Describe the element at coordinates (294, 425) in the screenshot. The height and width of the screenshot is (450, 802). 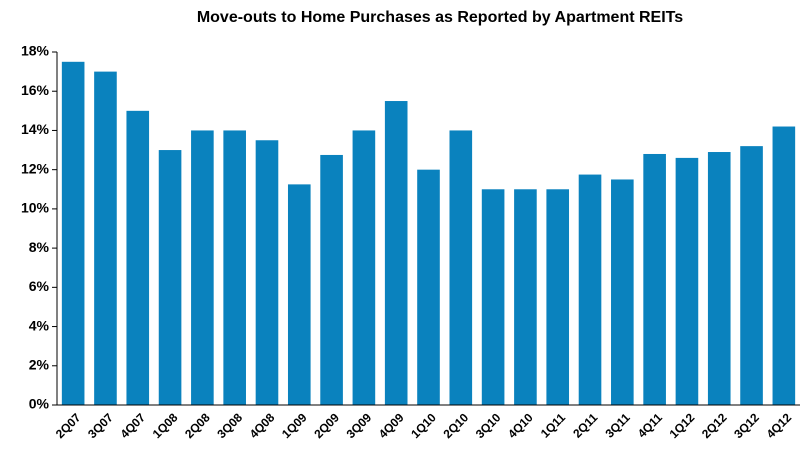
I see `x-tick-label: 1Q09` at that location.